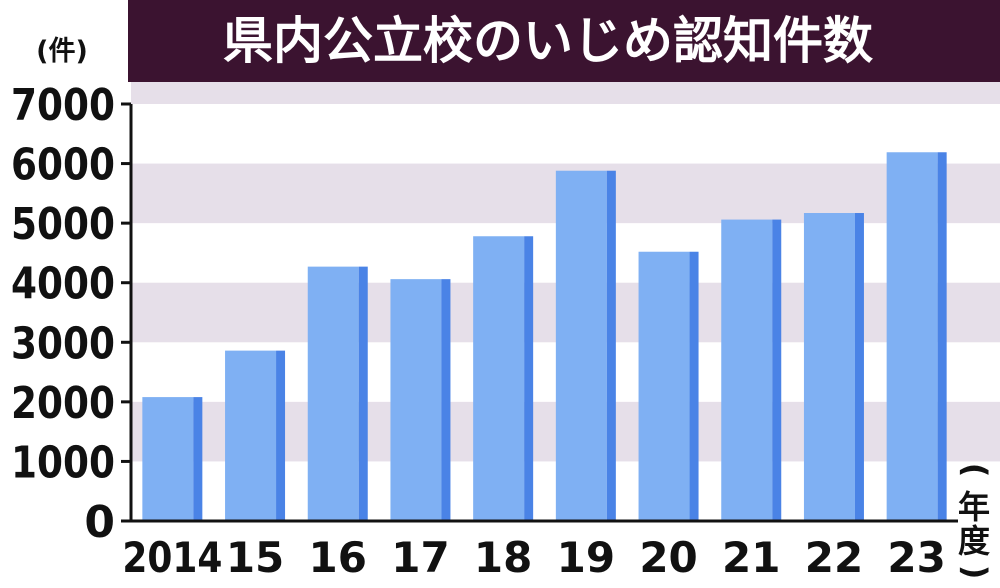 The width and height of the screenshot is (1000, 588). I want to click on x-tick-label: 22, so click(834, 557).